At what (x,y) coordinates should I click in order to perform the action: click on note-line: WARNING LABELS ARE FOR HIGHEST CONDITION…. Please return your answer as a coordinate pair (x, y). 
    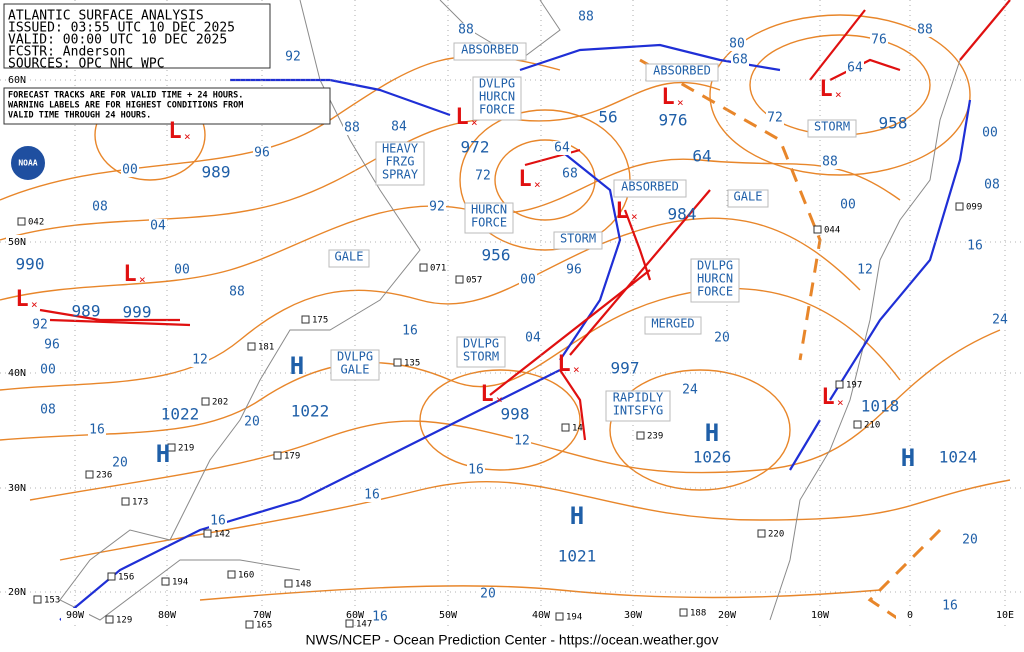
    Looking at the image, I should click on (125, 106).